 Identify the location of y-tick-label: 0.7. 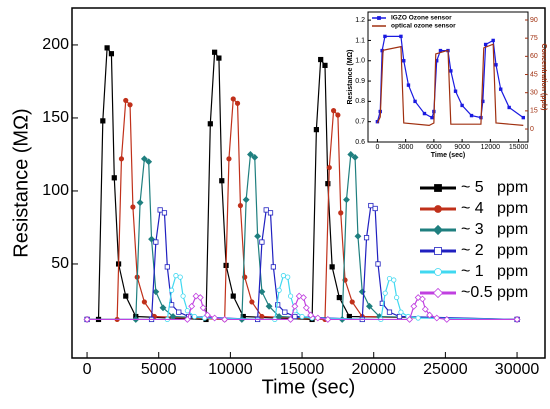
(360, 122).